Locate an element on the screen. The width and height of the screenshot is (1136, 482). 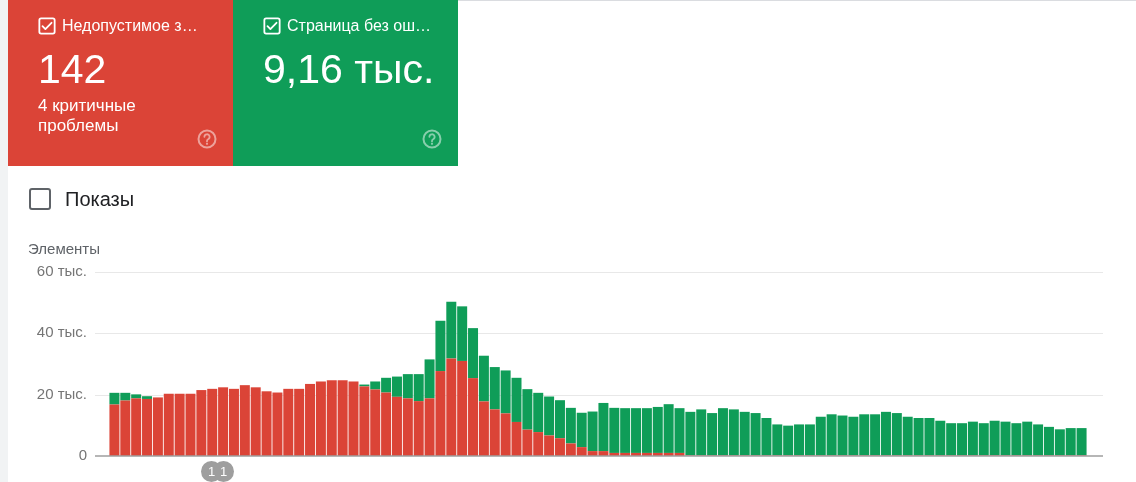
text: 9,16 тыс. is located at coordinates (349, 69).